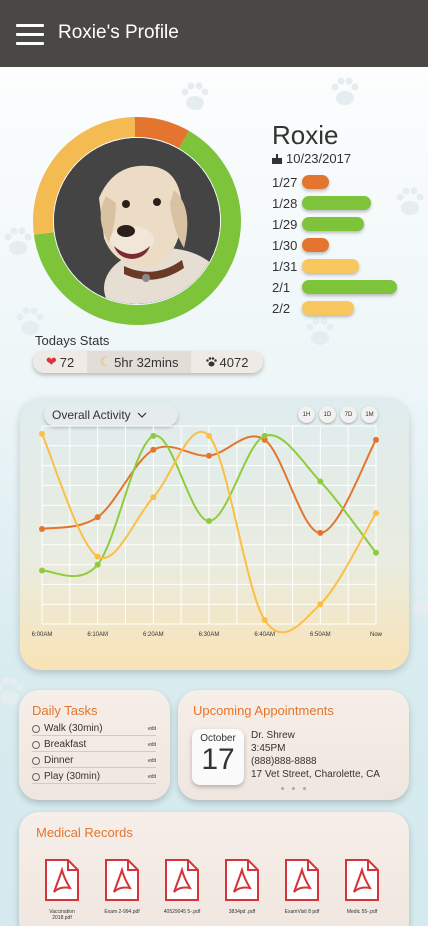  Describe the element at coordinates (285, 245) in the screenshot. I see `activity-date: 1/30` at that location.